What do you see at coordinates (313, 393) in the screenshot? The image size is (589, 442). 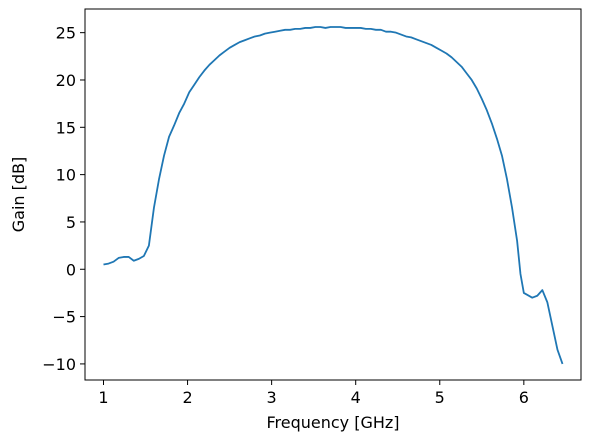 I see `x-axis-ticks: 1 2 3 4 5 6` at bounding box center [313, 393].